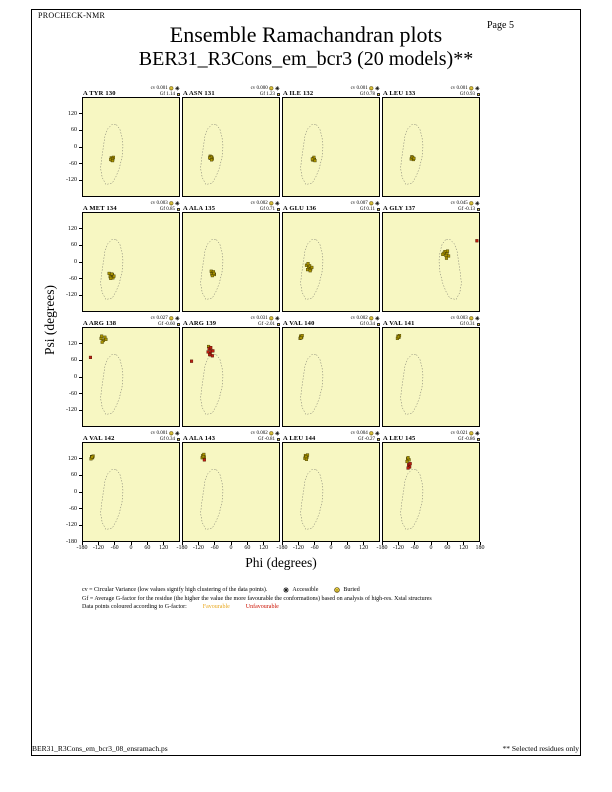 This screenshot has width=612, height=792. I want to click on y-tick-label: 0, so click(75, 147).